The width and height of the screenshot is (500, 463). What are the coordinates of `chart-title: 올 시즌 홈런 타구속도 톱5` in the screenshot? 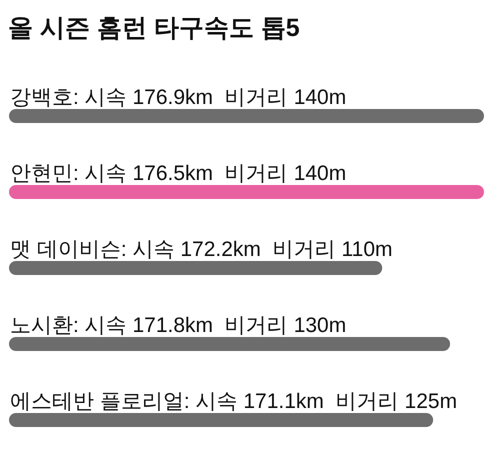 It's located at (154, 28).